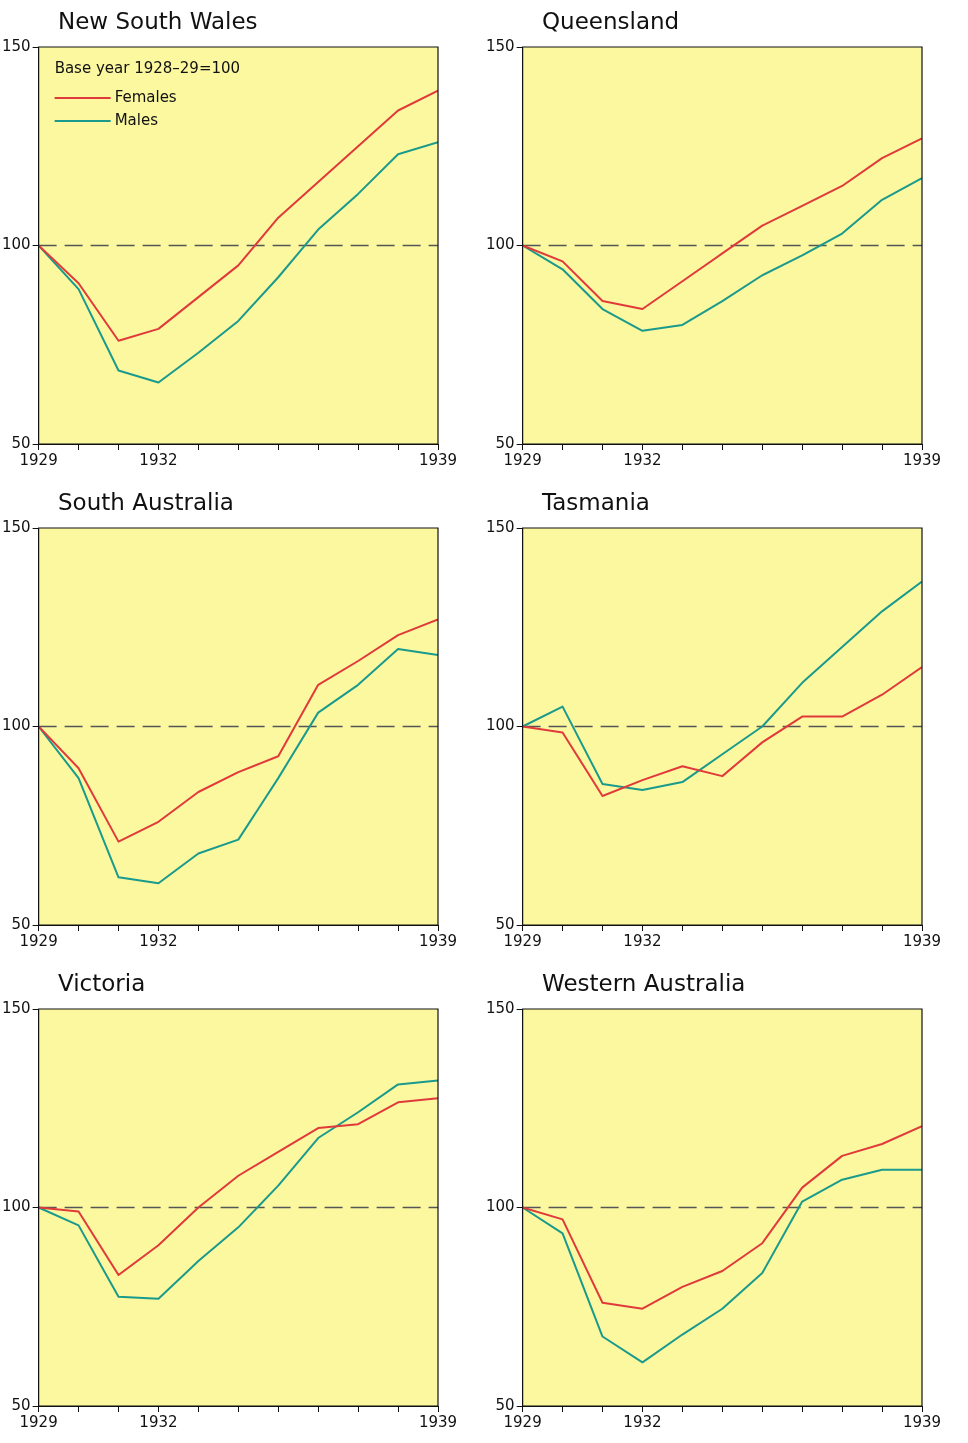 The image size is (968, 1443). What do you see at coordinates (147, 67) in the screenshot?
I see `legend-title: Base year 1928–29=100` at bounding box center [147, 67].